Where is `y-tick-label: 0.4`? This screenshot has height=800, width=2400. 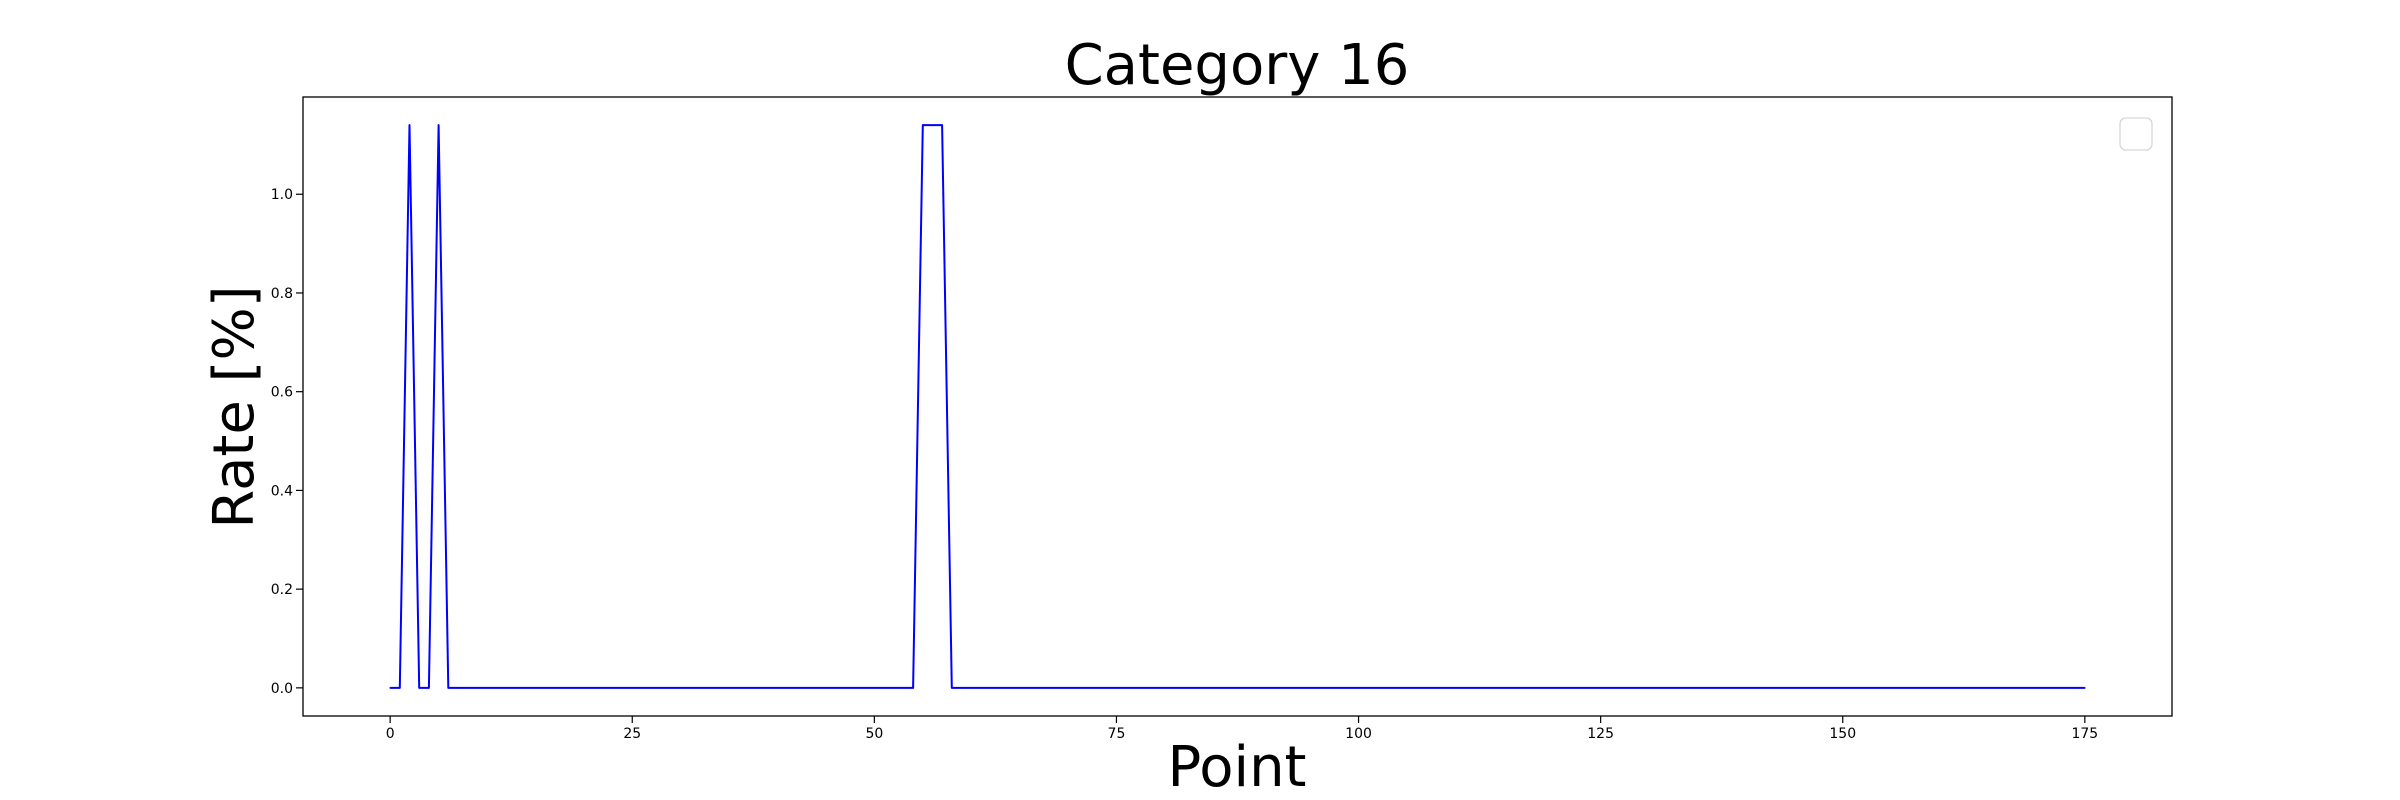
y-tick-label: 0.4 is located at coordinates (282, 491).